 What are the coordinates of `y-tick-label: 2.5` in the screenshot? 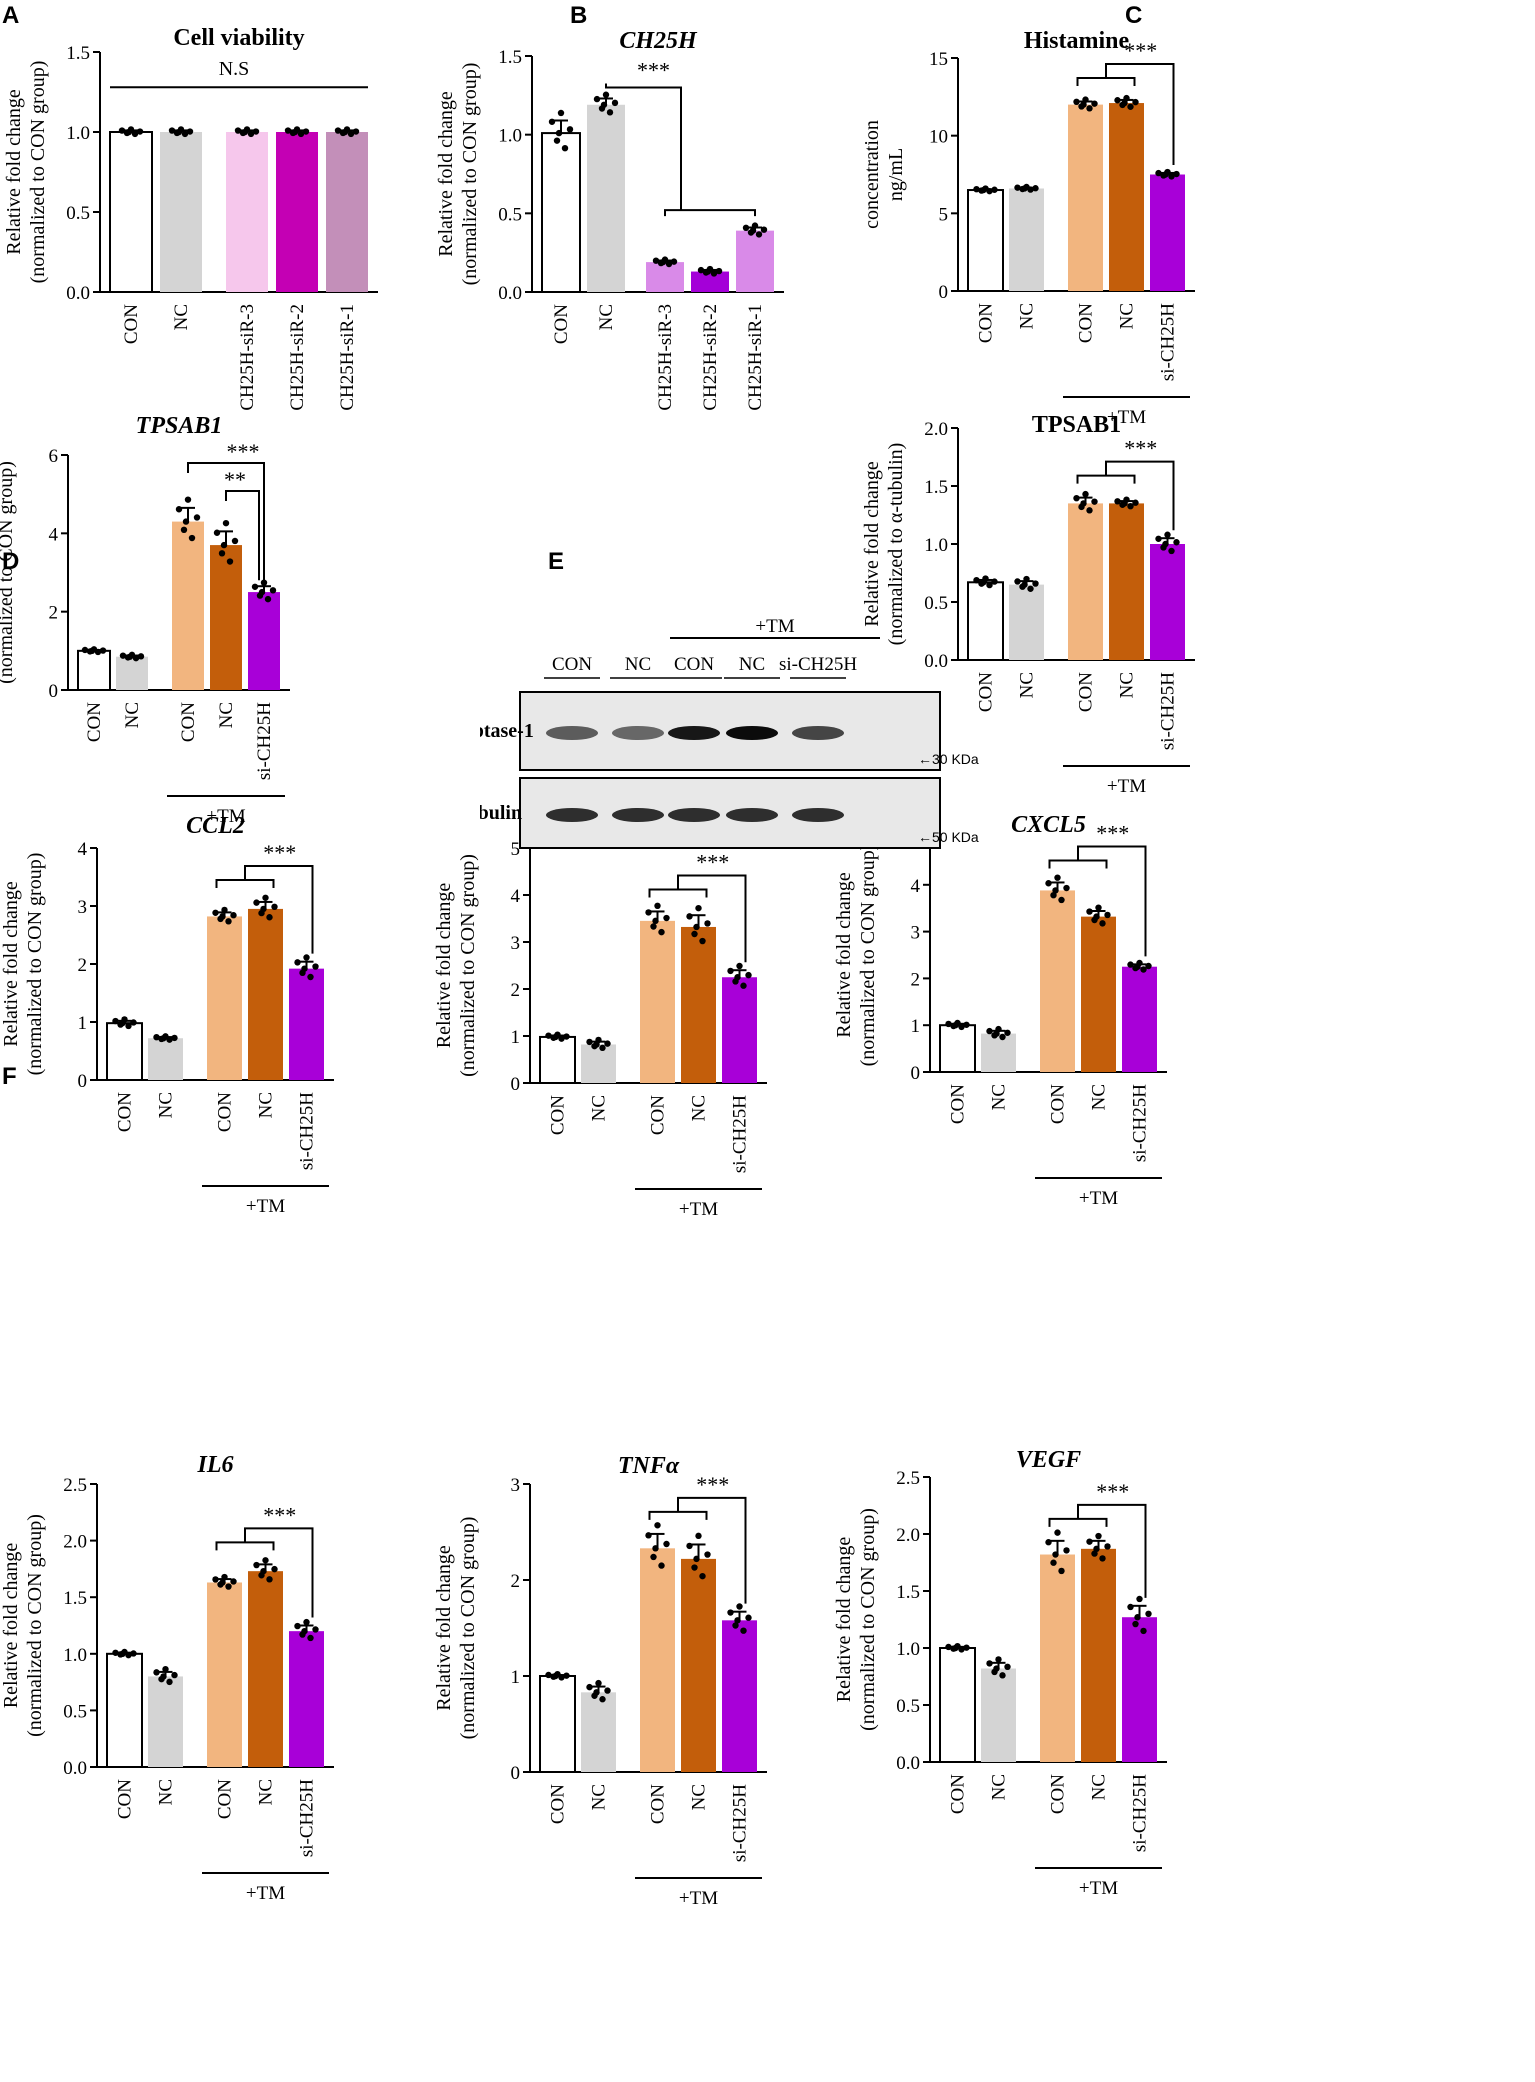 It's located at (75, 1485).